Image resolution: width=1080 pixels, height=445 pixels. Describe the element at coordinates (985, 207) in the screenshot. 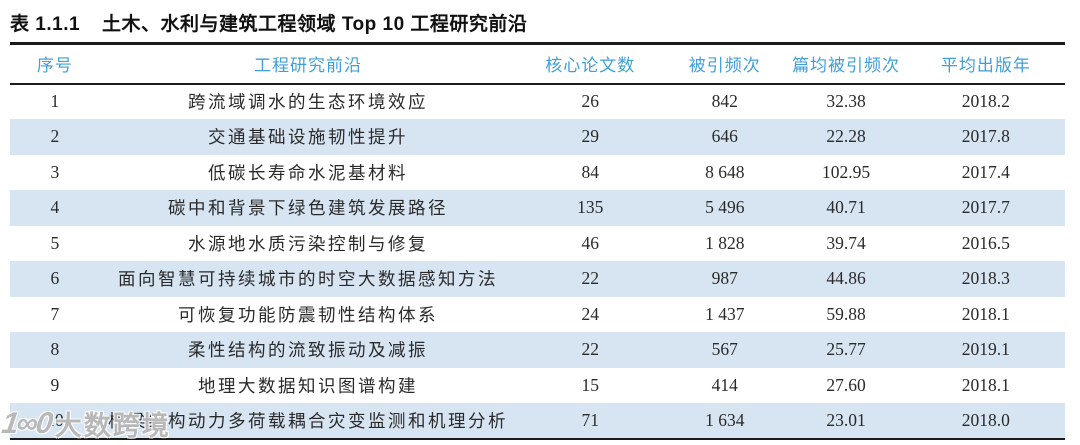

I see `value-cell: 2017.7` at that location.